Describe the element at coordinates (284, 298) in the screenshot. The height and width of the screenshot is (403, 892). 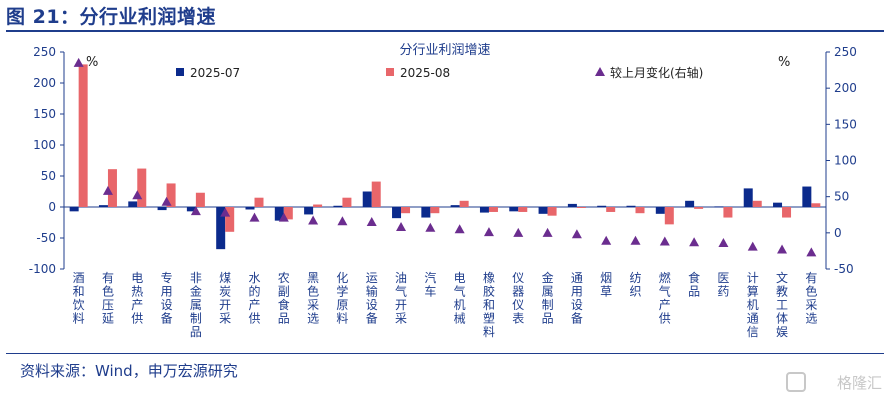
I see `category-label: 农副食品` at that location.